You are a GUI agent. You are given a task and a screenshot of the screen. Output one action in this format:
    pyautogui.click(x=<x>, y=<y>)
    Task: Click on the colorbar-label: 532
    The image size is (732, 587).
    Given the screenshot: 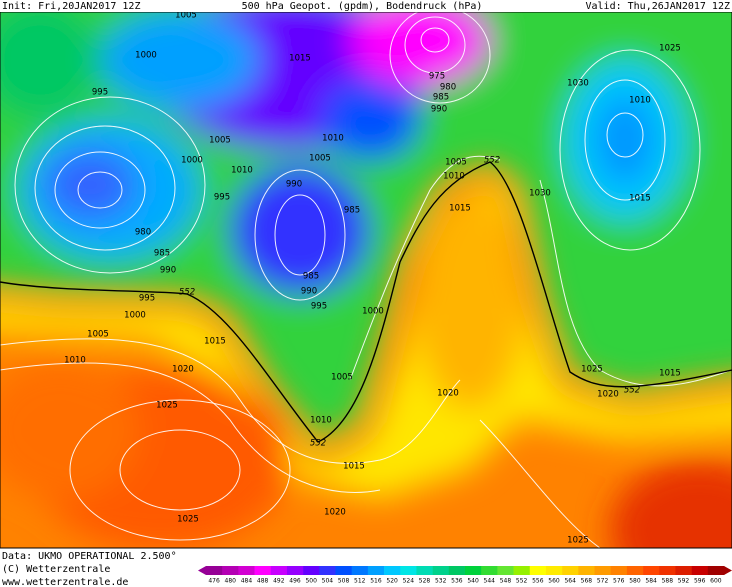 What is the action you would take?
    pyautogui.click(x=441, y=581)
    